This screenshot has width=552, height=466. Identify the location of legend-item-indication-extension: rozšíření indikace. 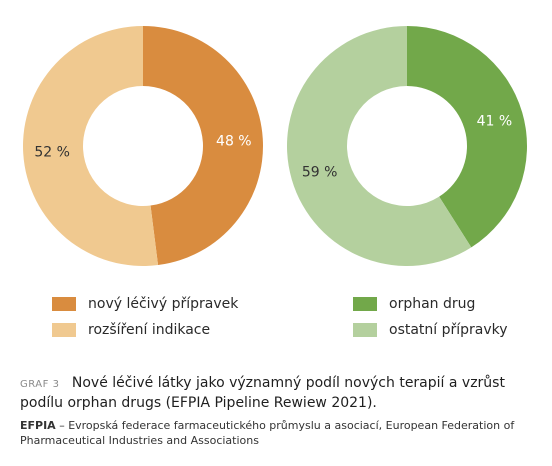
(131, 330).